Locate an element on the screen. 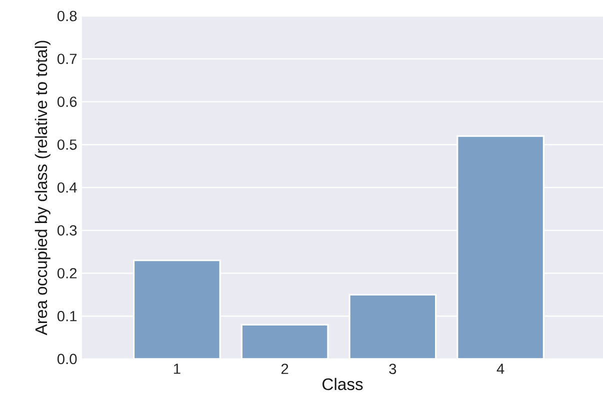  y-axis-title: Area occupied by class (relative to total) is located at coordinates (42, 188).